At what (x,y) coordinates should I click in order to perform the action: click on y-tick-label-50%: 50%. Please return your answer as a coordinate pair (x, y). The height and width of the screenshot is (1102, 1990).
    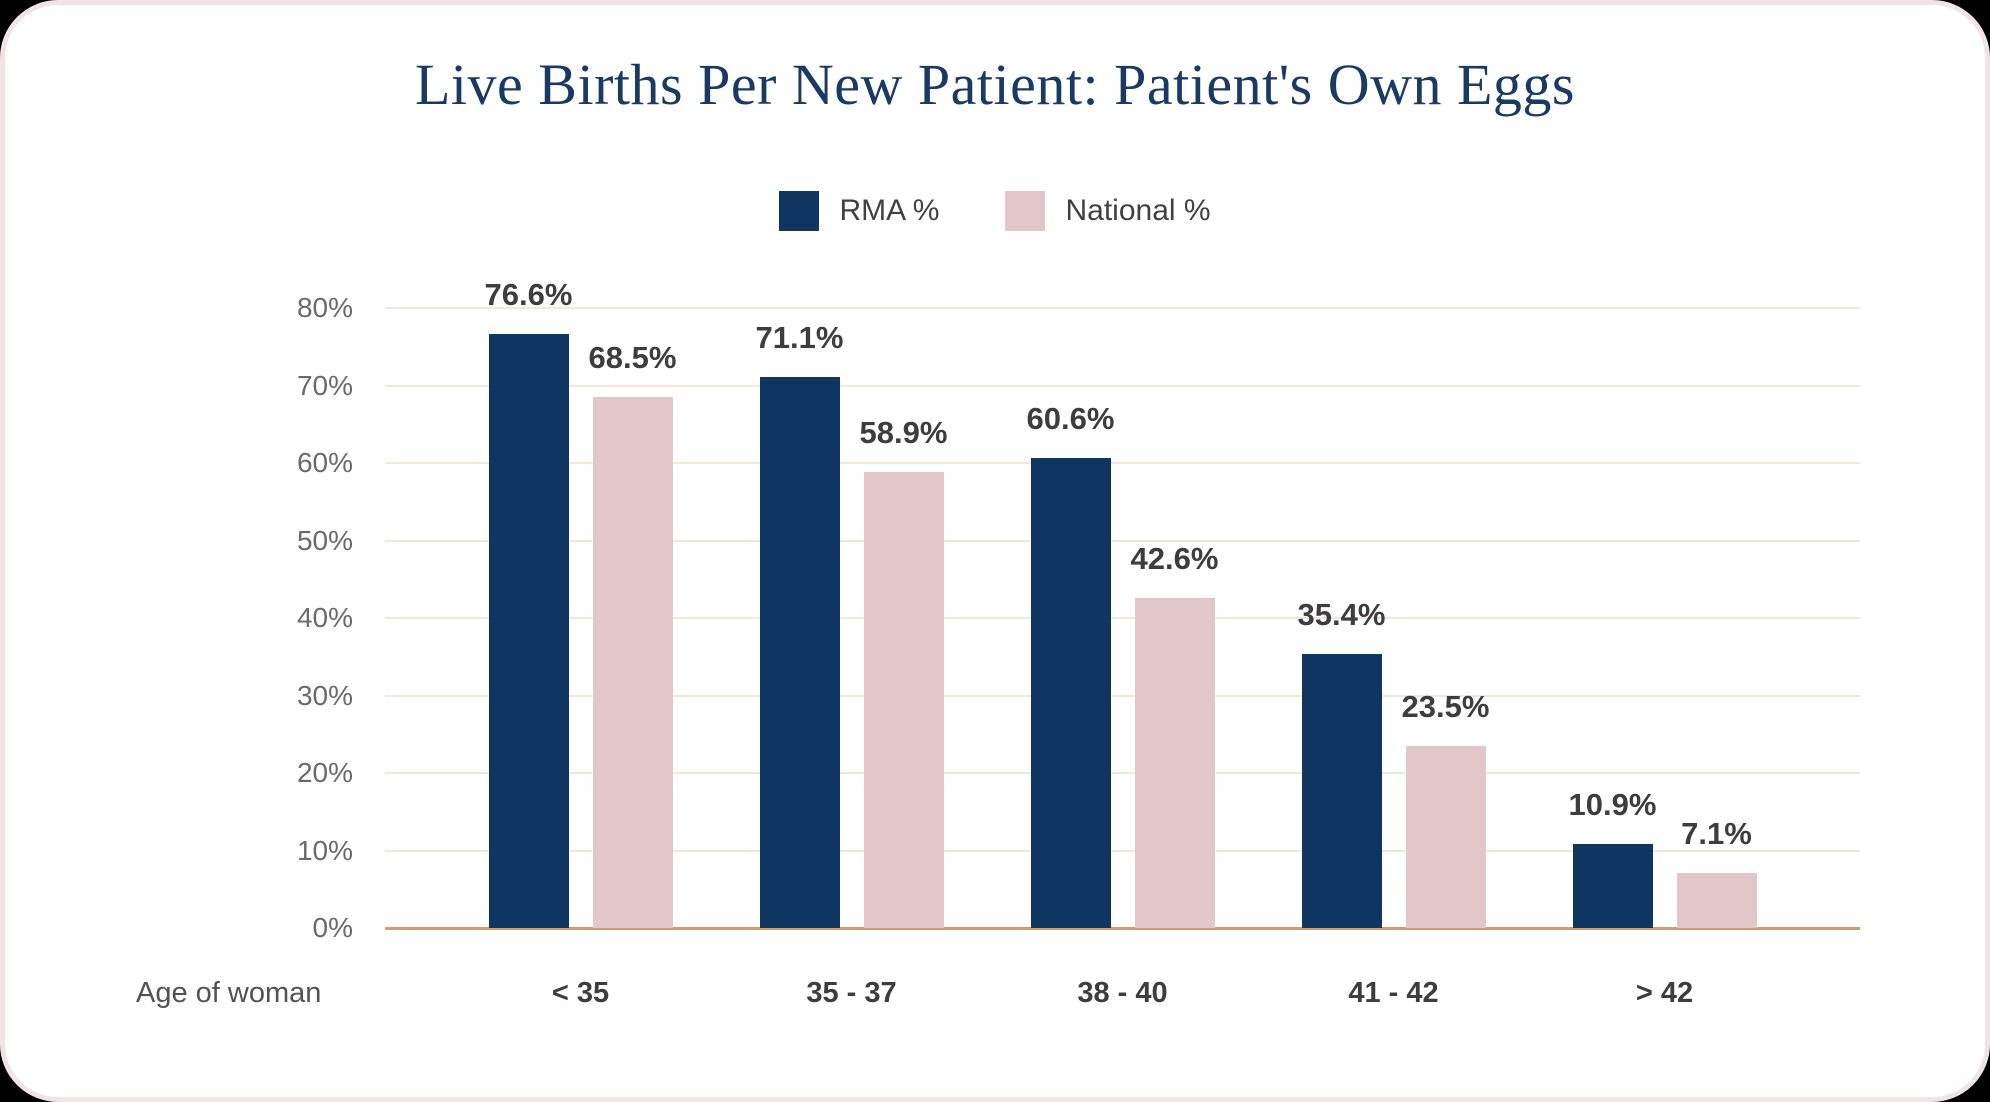
    Looking at the image, I should click on (324, 540).